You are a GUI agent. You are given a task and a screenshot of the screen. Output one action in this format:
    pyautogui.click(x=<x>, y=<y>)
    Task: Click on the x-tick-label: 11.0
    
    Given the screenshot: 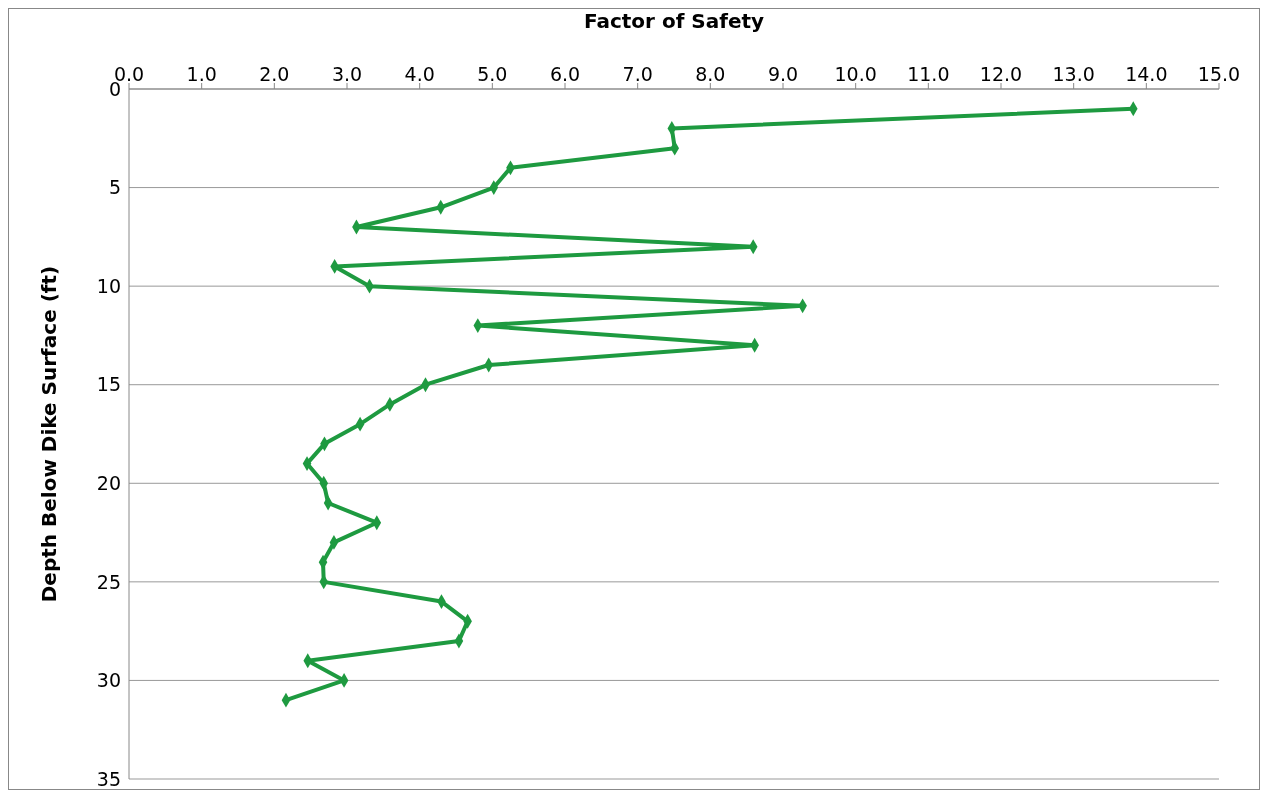 What is the action you would take?
    pyautogui.click(x=928, y=74)
    